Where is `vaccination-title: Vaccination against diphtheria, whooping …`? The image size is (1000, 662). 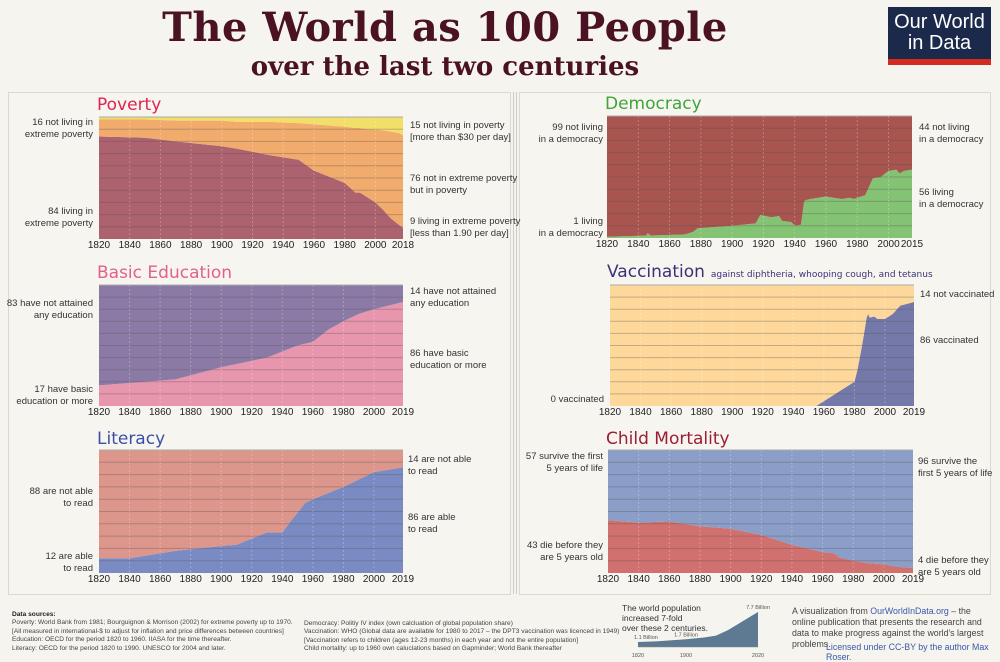
vaccination-title: Vaccination against diphtheria, whooping … is located at coordinates (770, 272).